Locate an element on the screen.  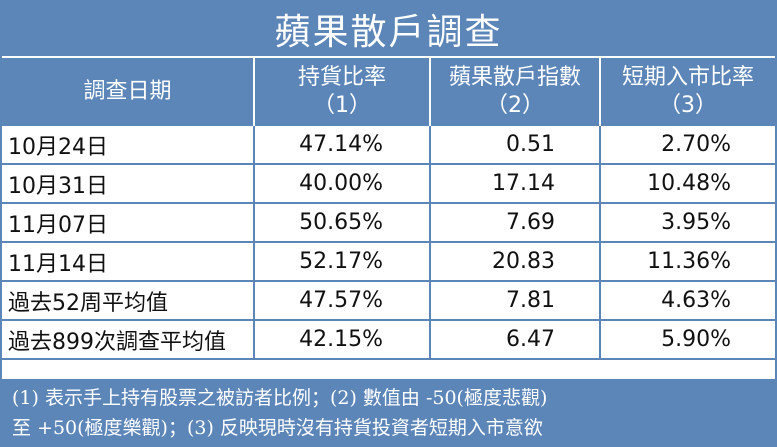
header-retail-index: 蘋果散戶指數 （2） is located at coordinates (515, 92).